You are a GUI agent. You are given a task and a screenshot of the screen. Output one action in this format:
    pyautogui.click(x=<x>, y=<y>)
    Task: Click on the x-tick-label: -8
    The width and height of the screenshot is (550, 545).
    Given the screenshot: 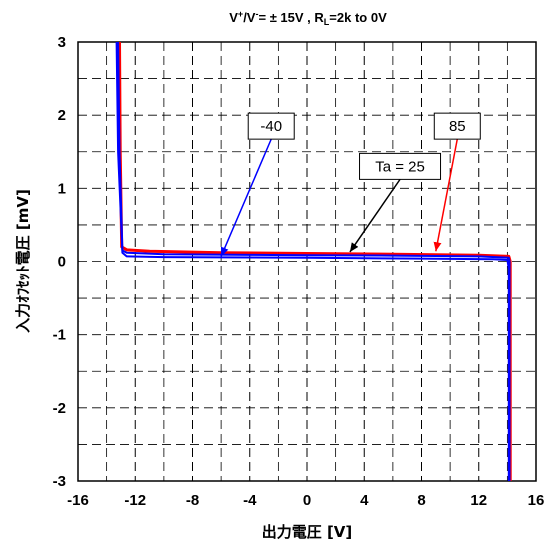 What is the action you would take?
    pyautogui.click(x=192, y=500)
    